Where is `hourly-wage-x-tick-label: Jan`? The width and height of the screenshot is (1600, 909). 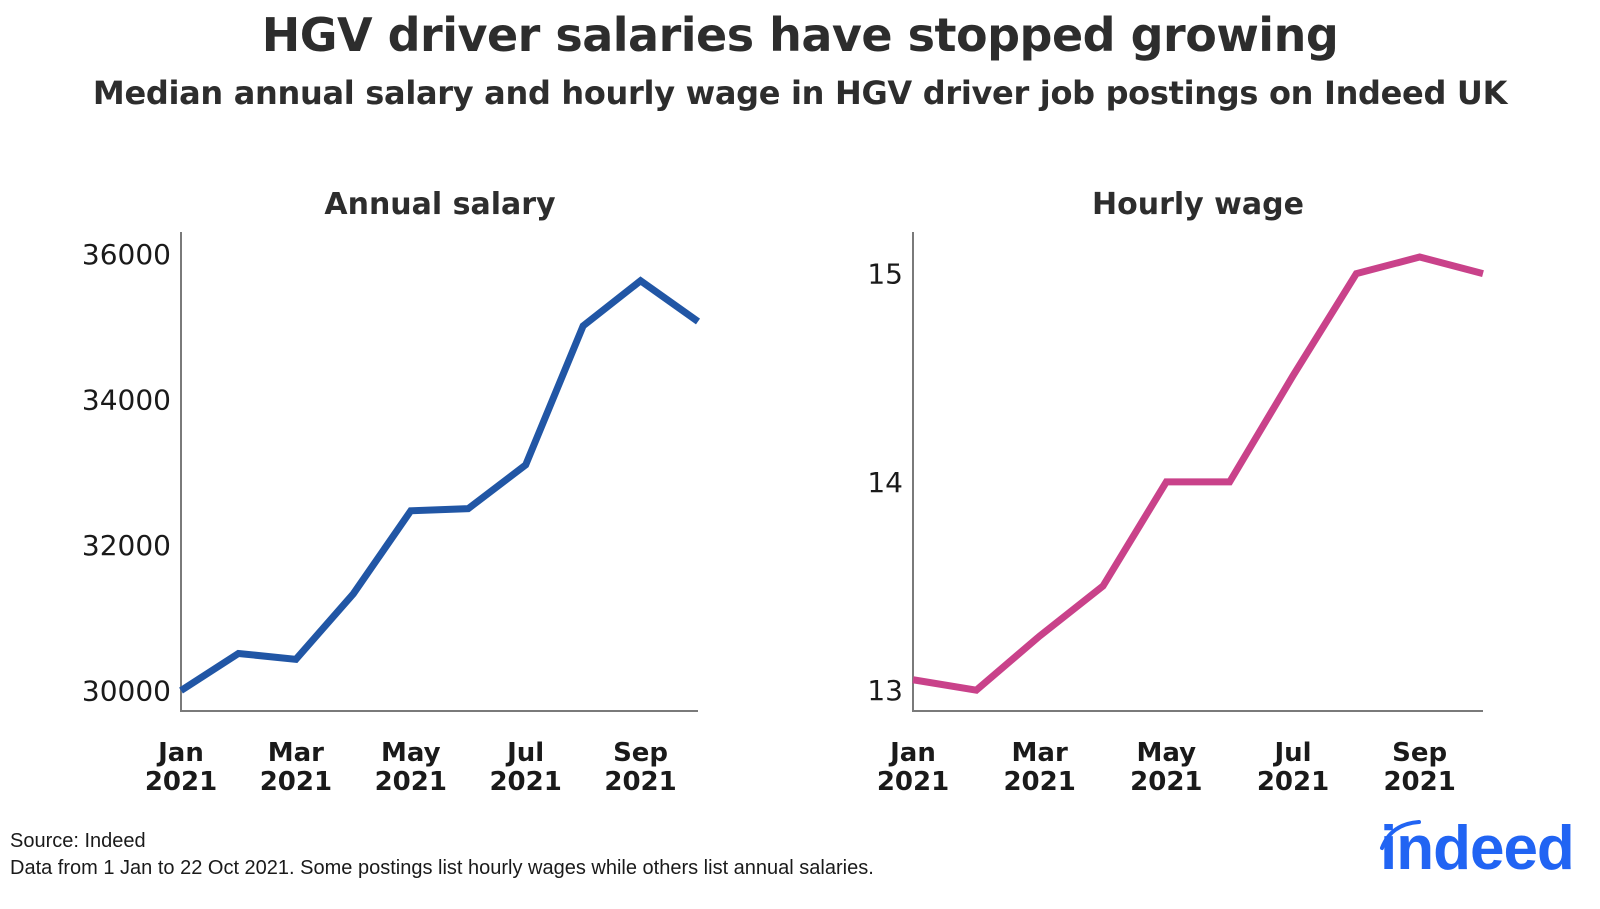
hourly-wage-x-tick-label: Jan is located at coordinates (912, 753).